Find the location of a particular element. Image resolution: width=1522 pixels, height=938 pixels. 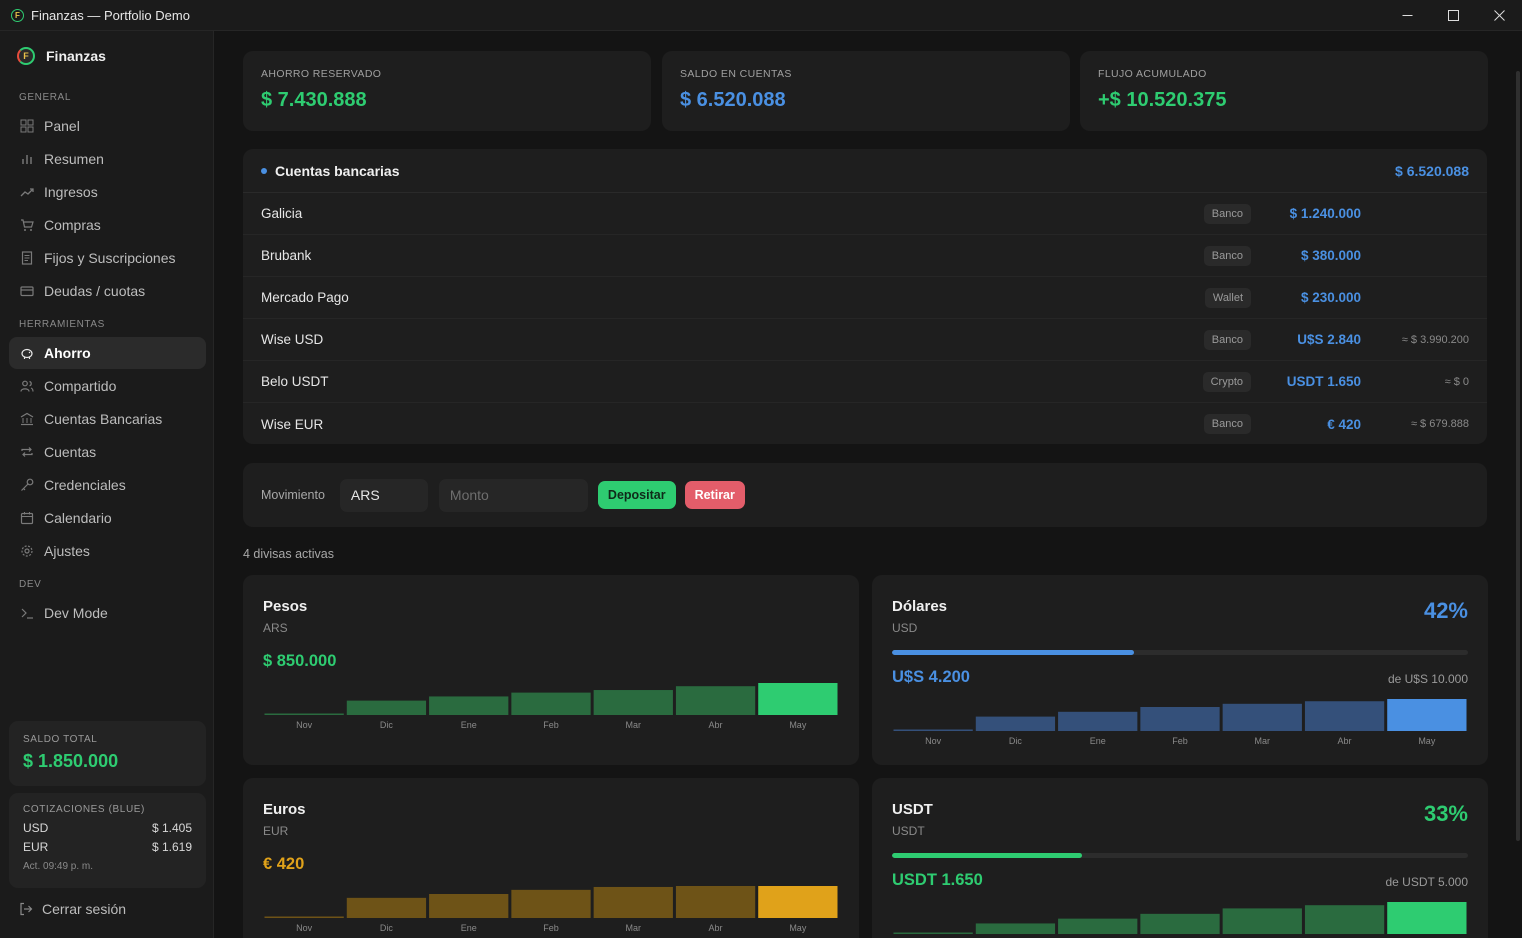

sidebar-item-dev-mode: Dev Mode is located at coordinates (107, 613).